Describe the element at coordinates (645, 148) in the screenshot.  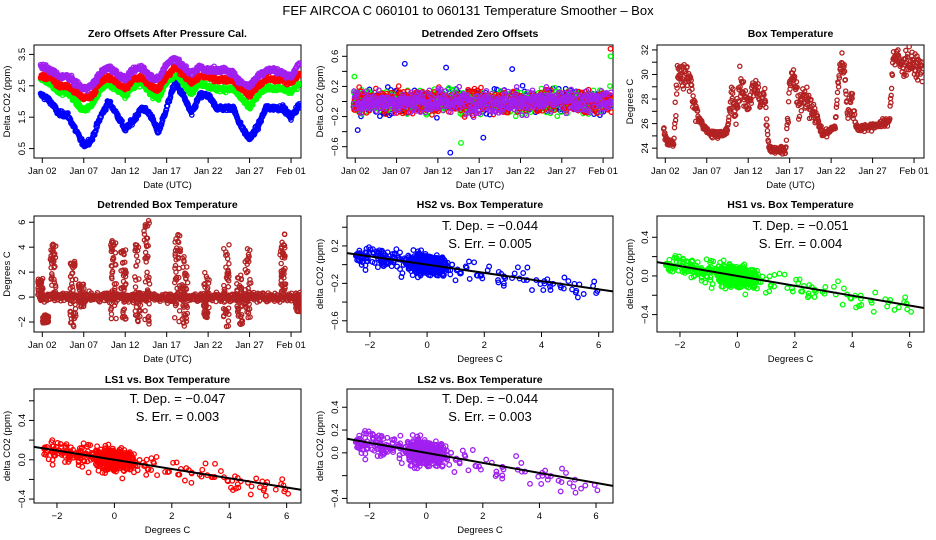
I see `y-tick-label: 24` at that location.